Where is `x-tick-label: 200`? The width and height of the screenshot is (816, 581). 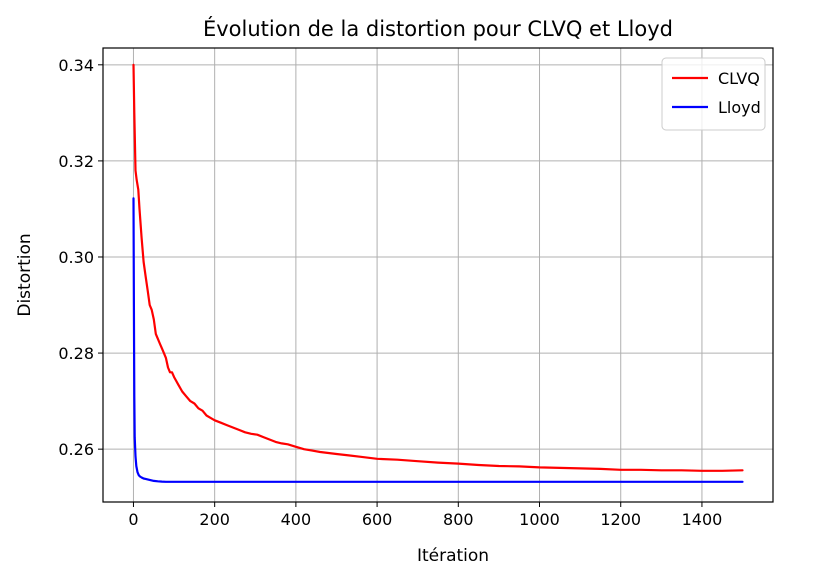 x-tick-label: 200 is located at coordinates (214, 519).